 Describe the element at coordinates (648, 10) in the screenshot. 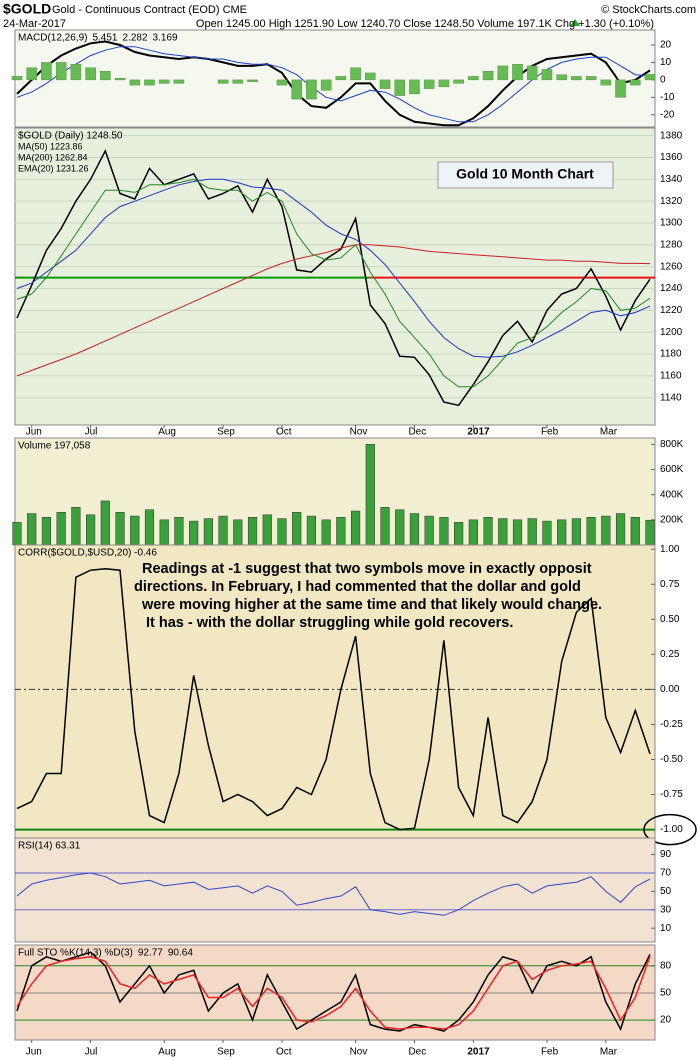

I see `copyright: © StockCharts.com` at that location.